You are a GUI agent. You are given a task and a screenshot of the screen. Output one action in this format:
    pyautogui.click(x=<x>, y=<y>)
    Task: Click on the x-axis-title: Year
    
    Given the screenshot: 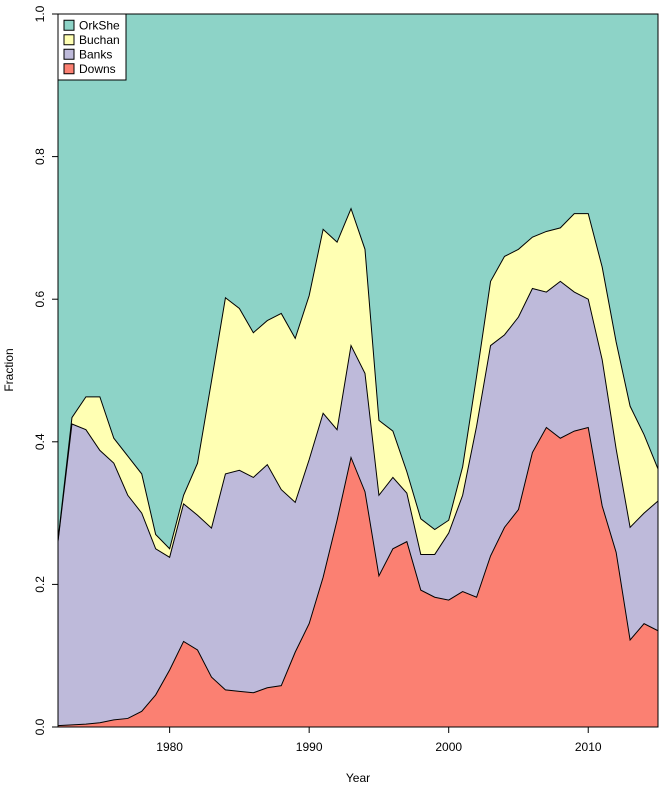 What is the action you would take?
    pyautogui.click(x=358, y=778)
    